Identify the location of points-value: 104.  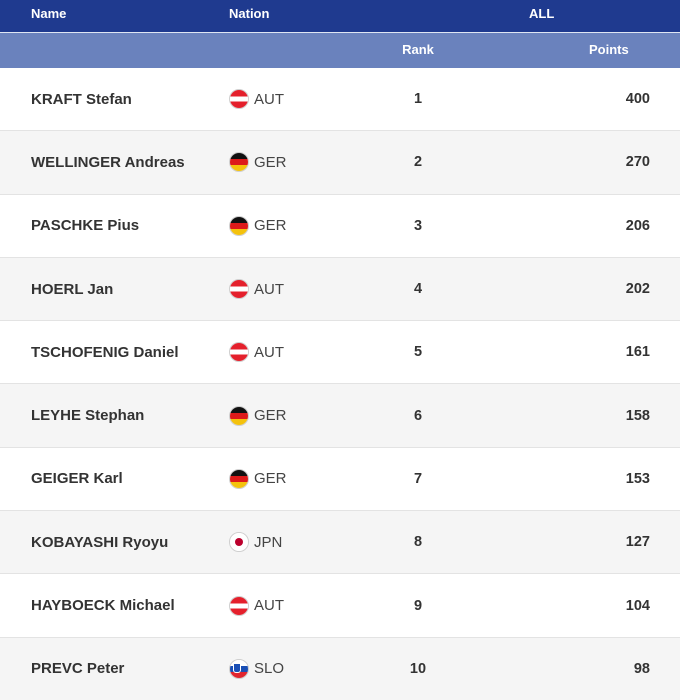
(637, 605).